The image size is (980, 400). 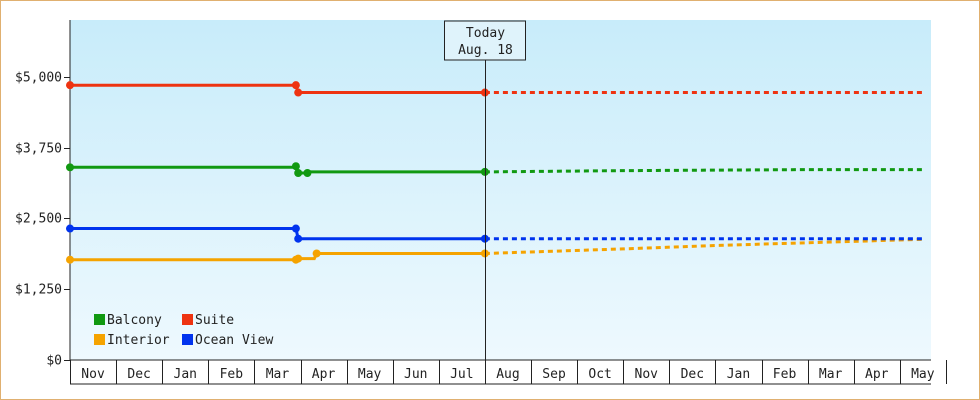 I want to click on y-tick-label: $2,500, so click(x=38, y=219).